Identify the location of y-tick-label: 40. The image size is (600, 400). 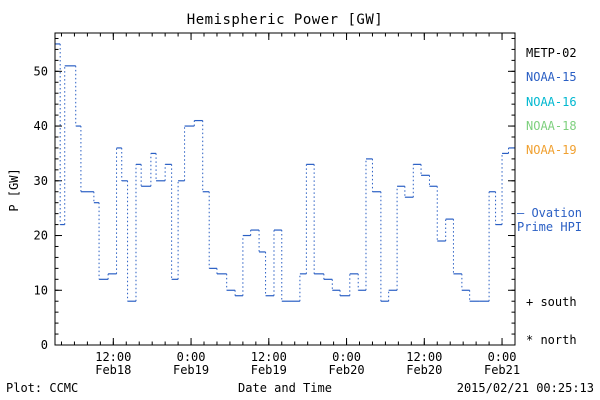
(41, 126).